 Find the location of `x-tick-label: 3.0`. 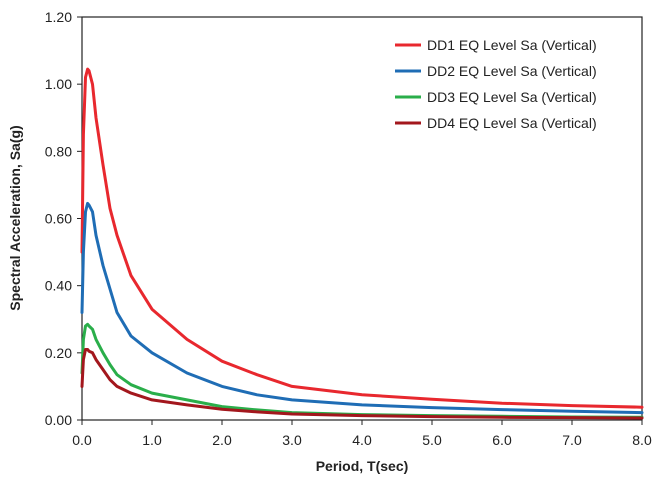

x-tick-label: 3.0 is located at coordinates (292, 440).